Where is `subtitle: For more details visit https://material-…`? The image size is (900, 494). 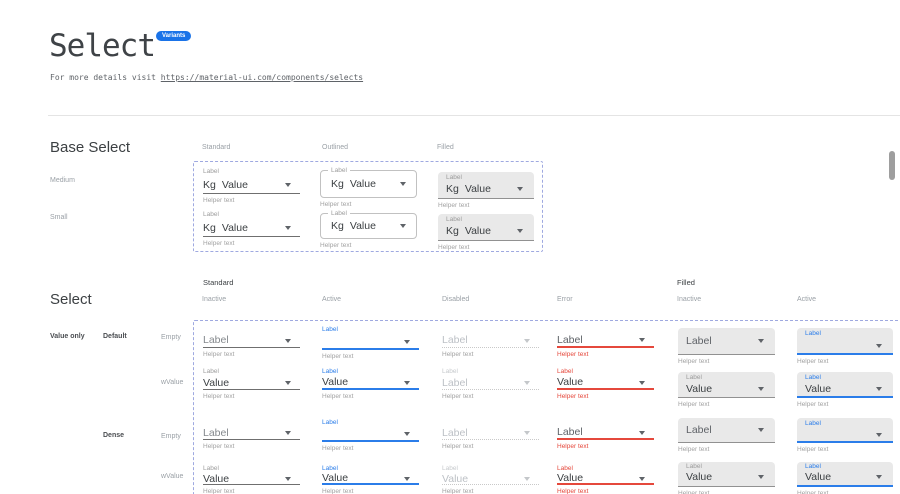
subtitle: For more details visit https://material-… is located at coordinates (206, 77).